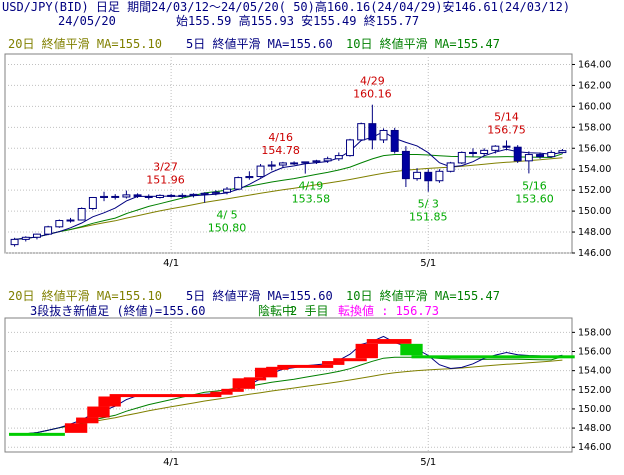 This screenshot has width=624, height=475. I want to click on extreme-annotation: 4/ 5, so click(226, 215).